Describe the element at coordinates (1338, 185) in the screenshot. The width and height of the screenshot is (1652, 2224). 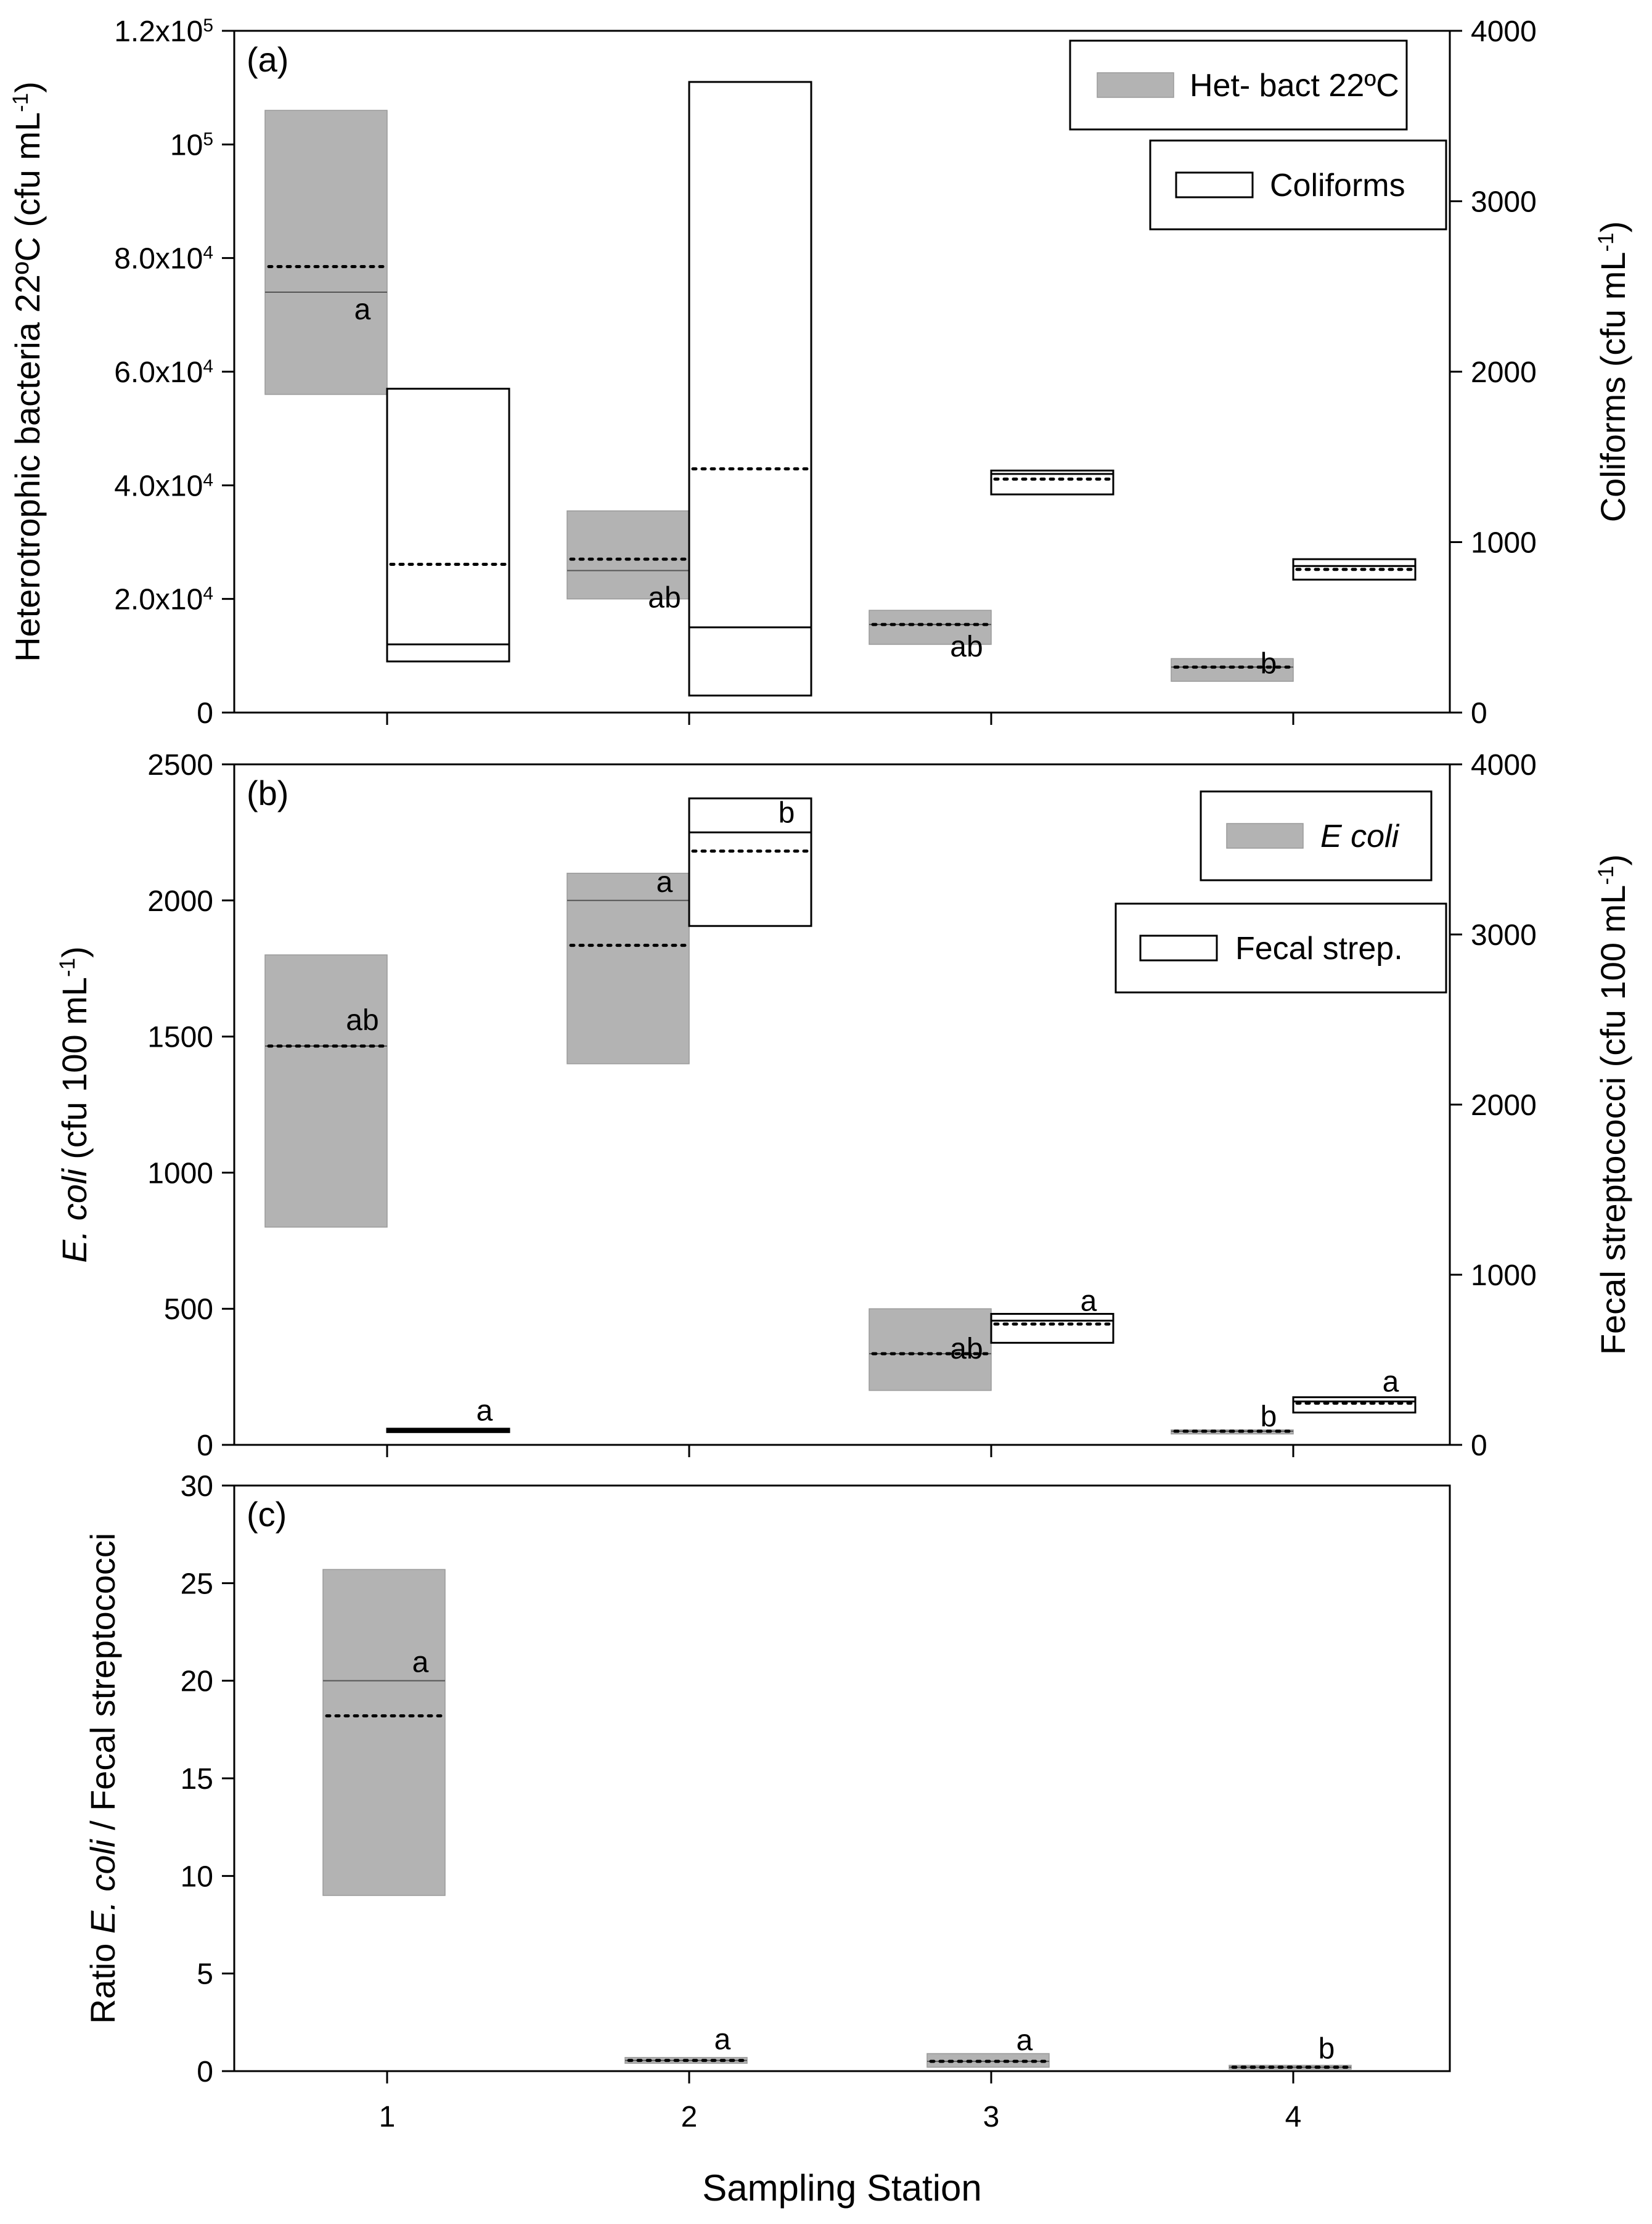
I see `legend-label: Coliforms` at that location.